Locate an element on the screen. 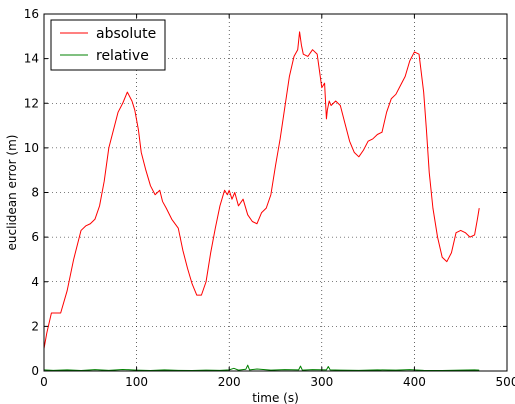  x-axis-label: time (s) is located at coordinates (275, 397).